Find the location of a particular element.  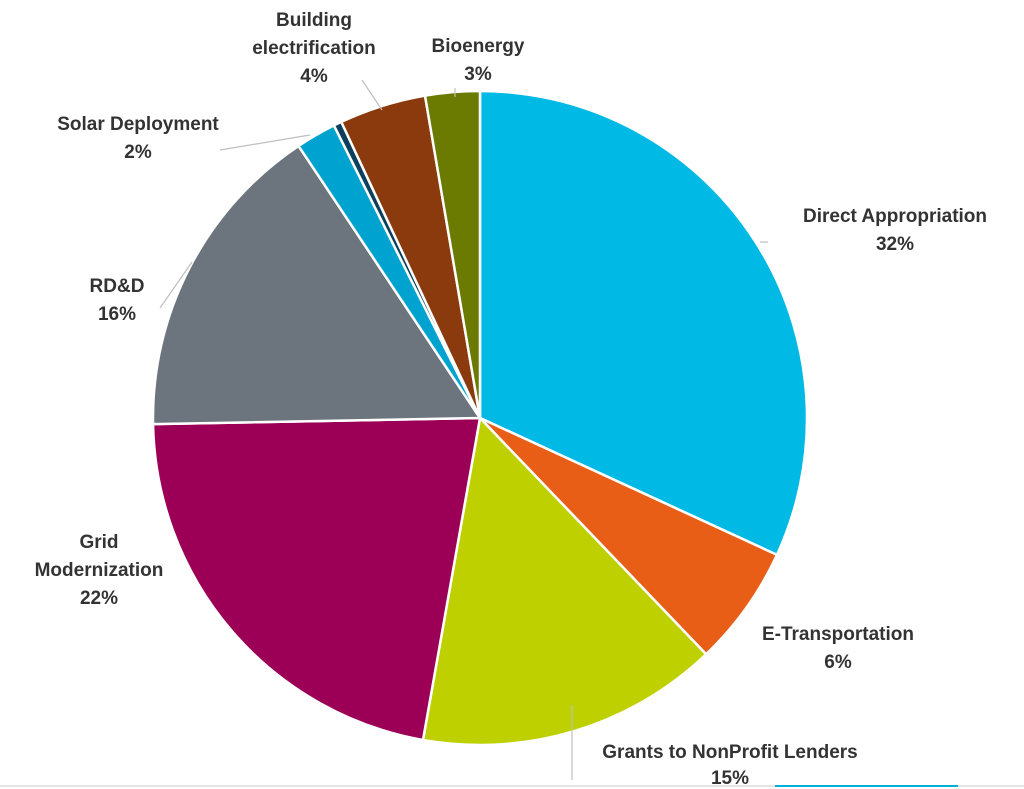

slice-percent-e-transportation: 6% is located at coordinates (838, 662).